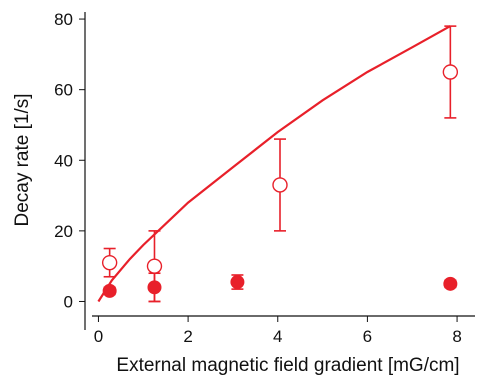 The image size is (490, 382). I want to click on y-tick-label: 60, so click(63, 90).